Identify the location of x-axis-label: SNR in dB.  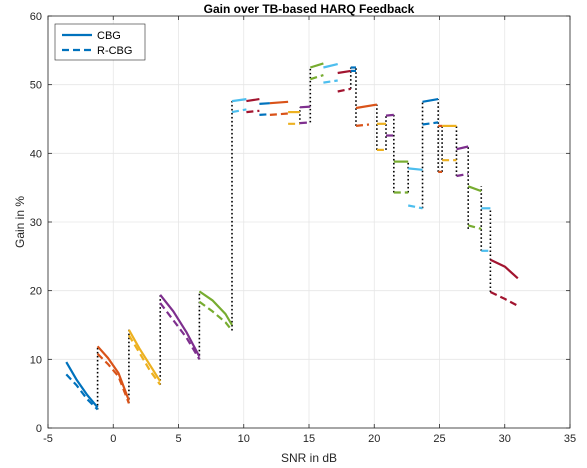
(309, 458).